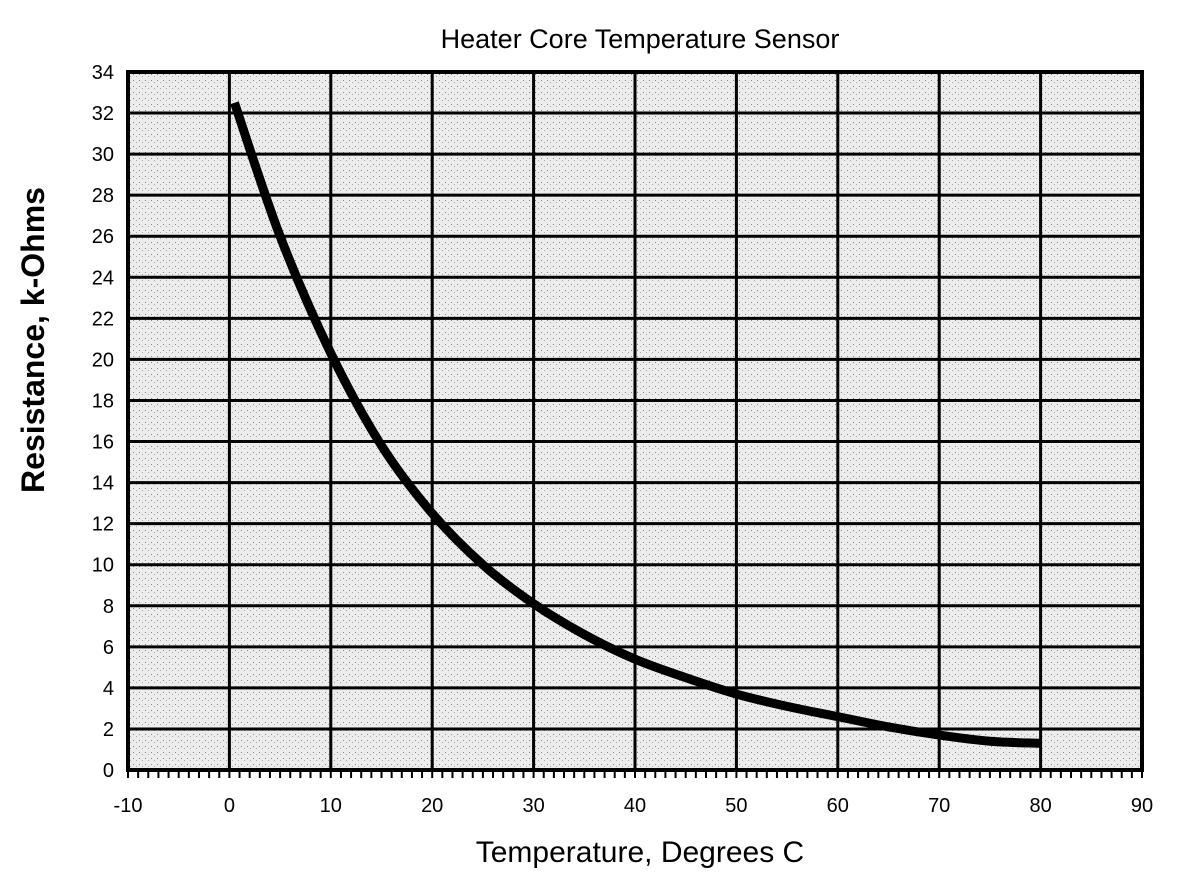 The image size is (1200, 896). What do you see at coordinates (103, 566) in the screenshot?
I see `y-tick-label: 10` at bounding box center [103, 566].